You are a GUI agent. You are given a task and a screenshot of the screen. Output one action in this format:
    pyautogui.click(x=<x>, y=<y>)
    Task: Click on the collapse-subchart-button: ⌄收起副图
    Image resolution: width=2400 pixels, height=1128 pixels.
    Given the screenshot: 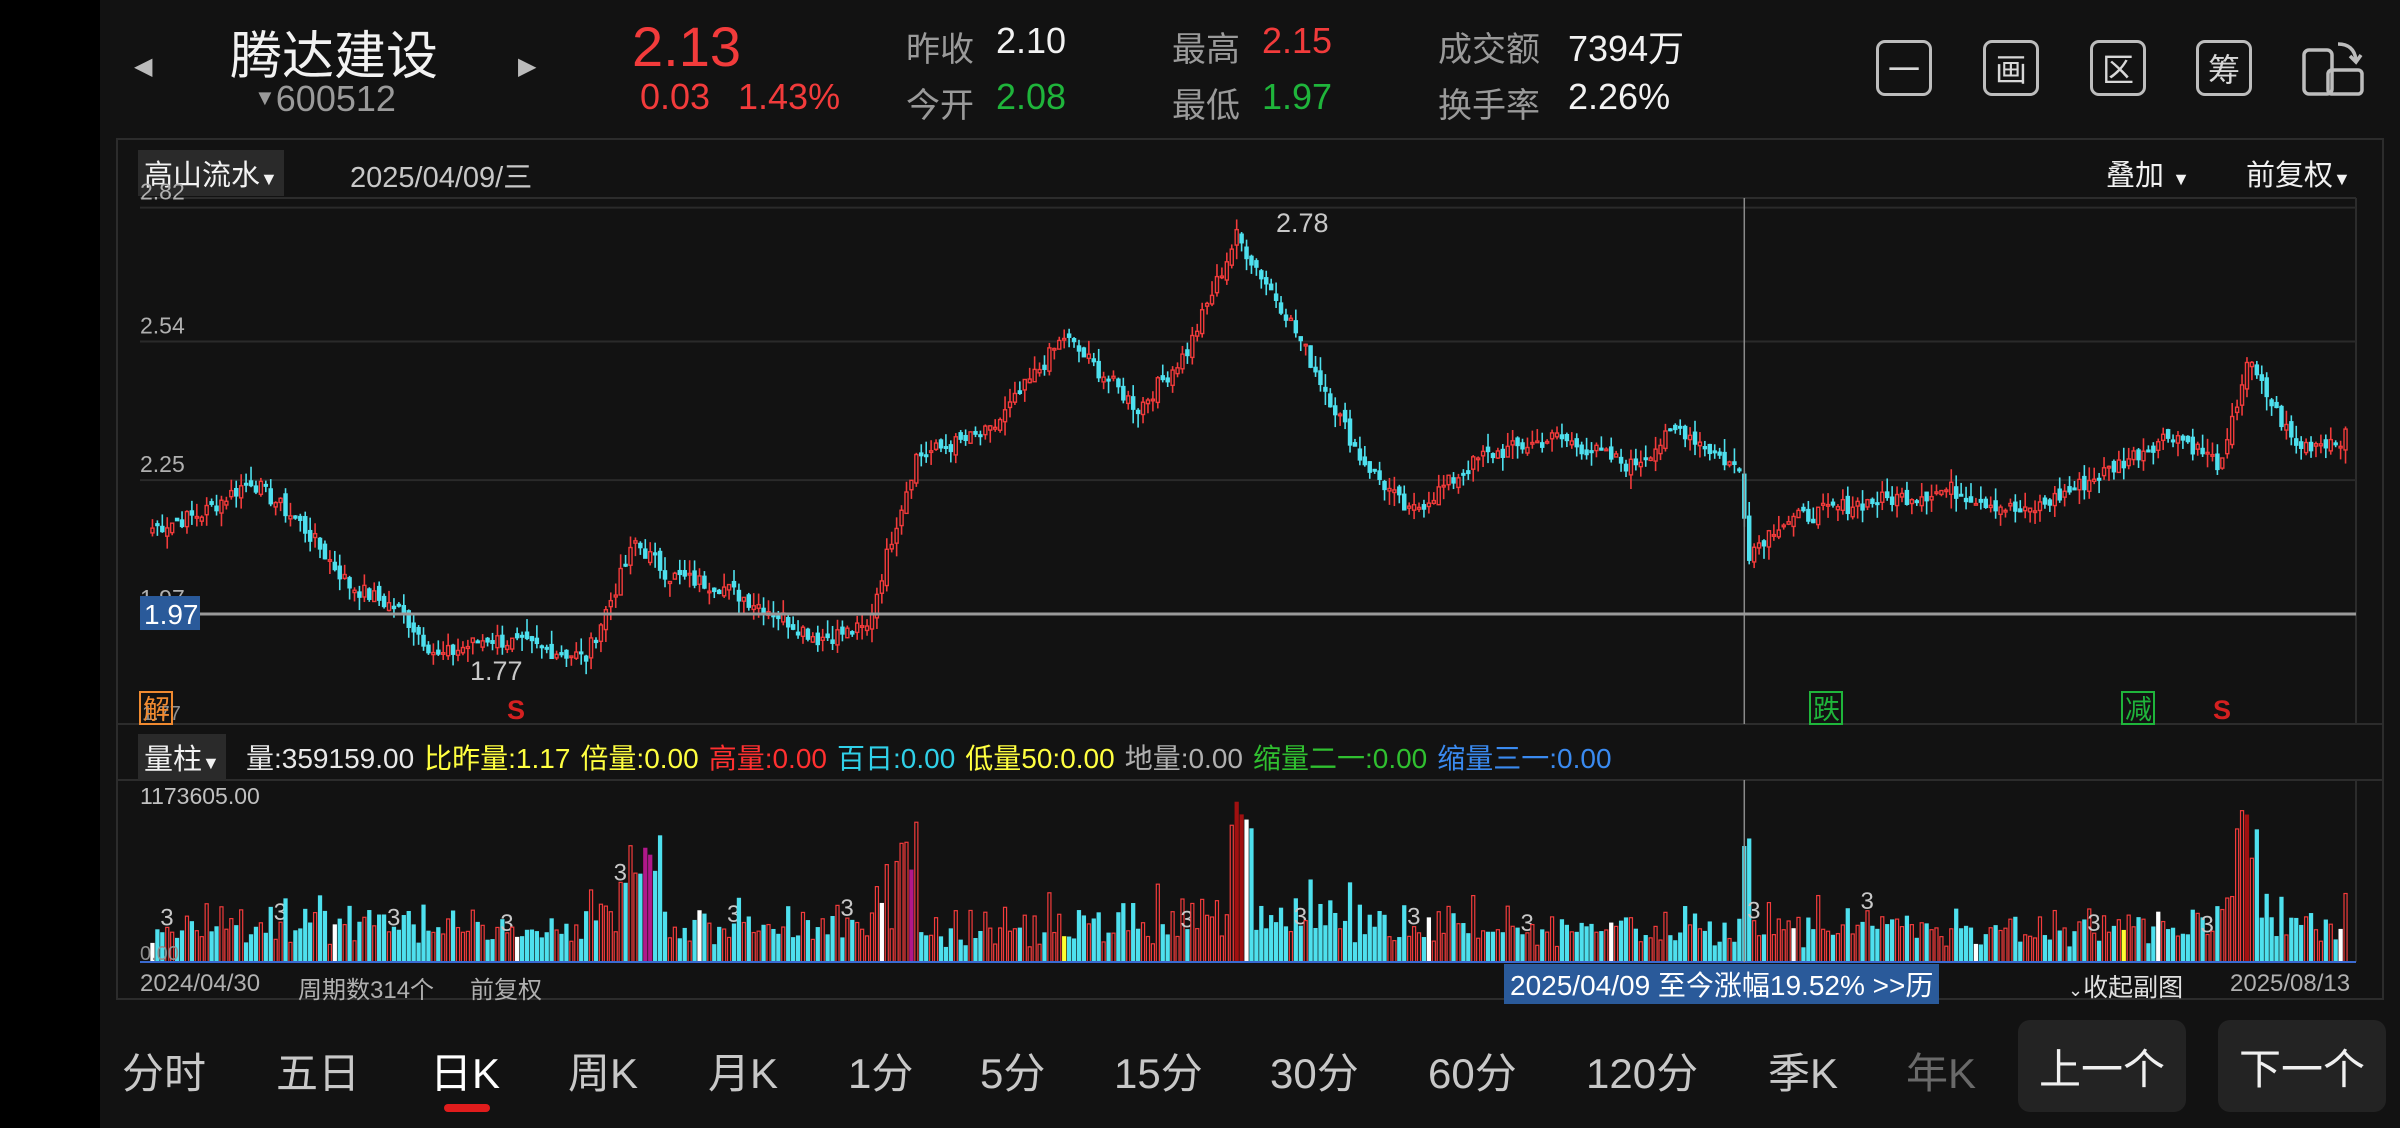 What is the action you would take?
    pyautogui.click(x=2126, y=988)
    